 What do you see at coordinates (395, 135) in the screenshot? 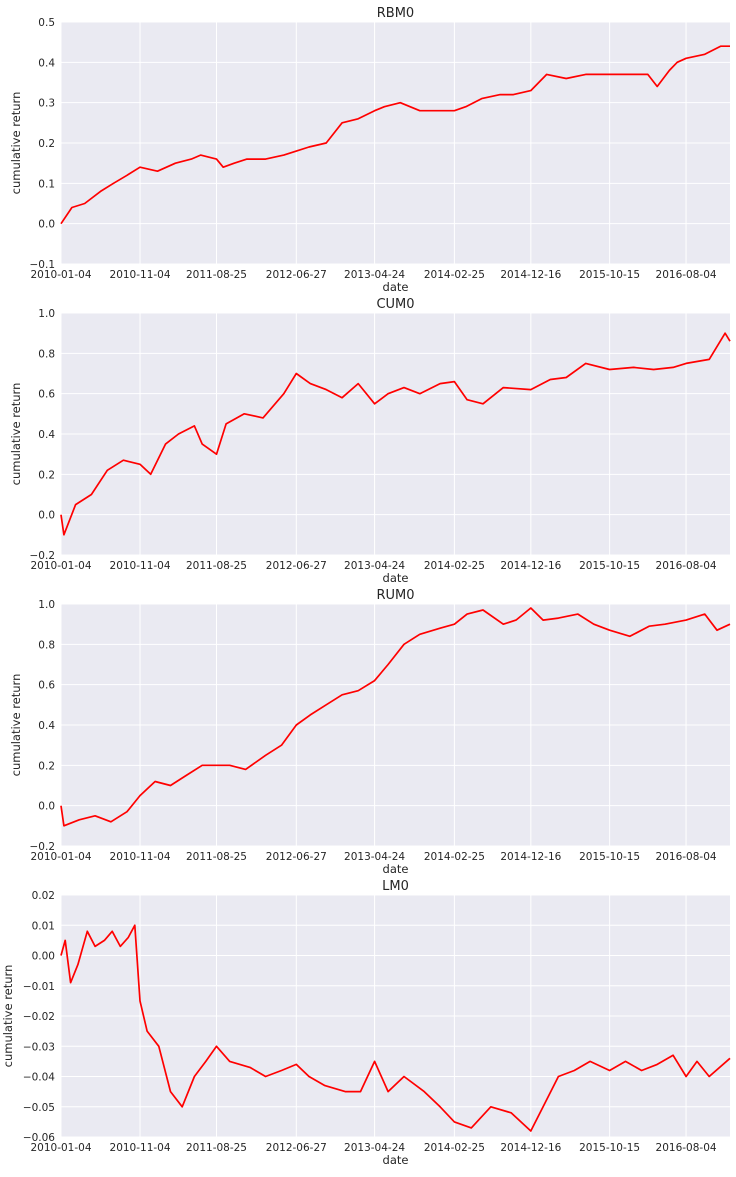
I see `series-line` at bounding box center [395, 135].